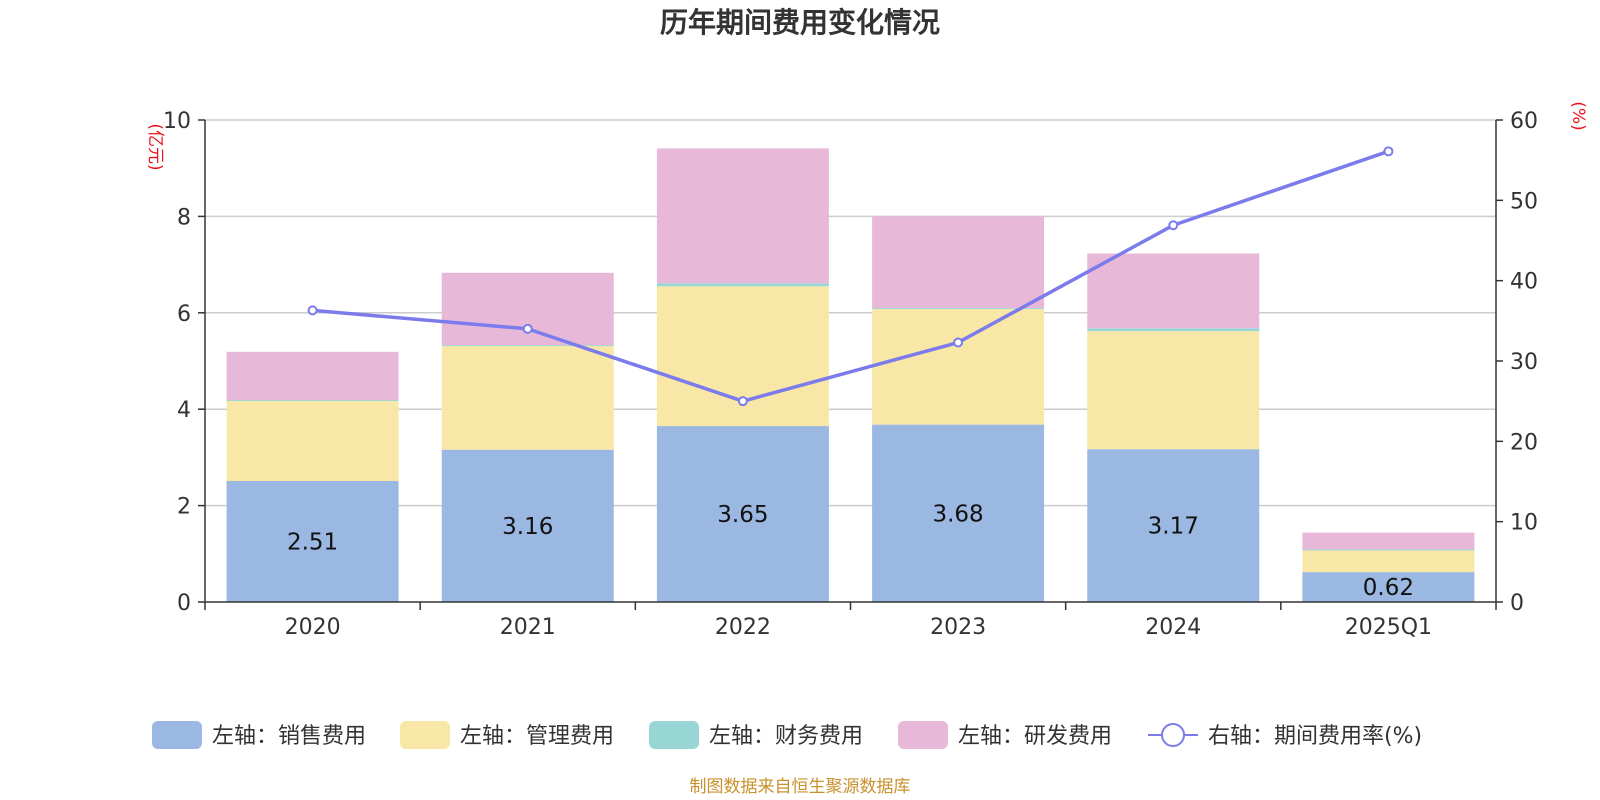 The height and width of the screenshot is (800, 1600). What do you see at coordinates (1173, 390) in the screenshot?
I see `bar-segment-1-2024` at bounding box center [1173, 390].